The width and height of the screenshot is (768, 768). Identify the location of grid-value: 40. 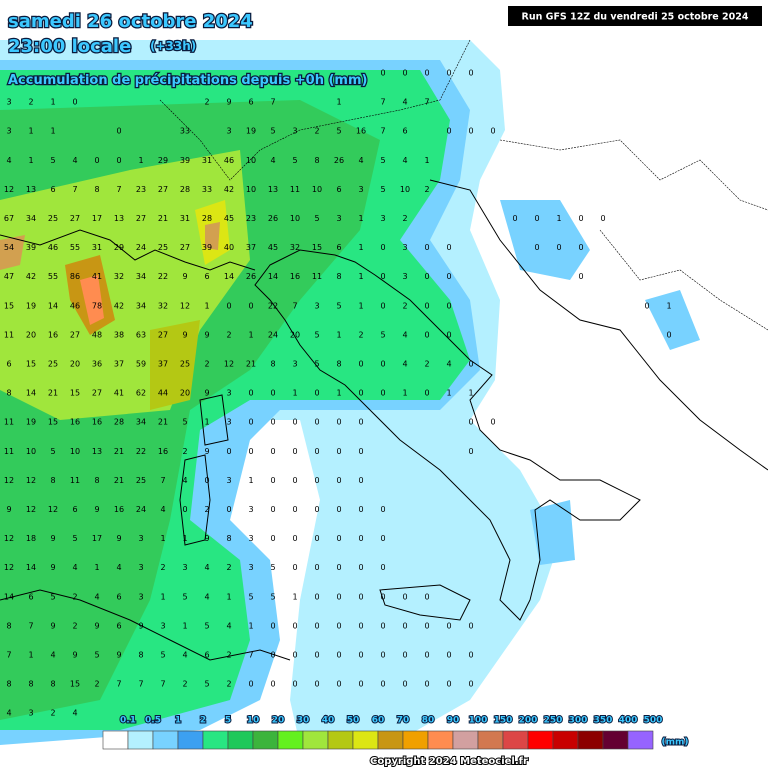
(229, 247).